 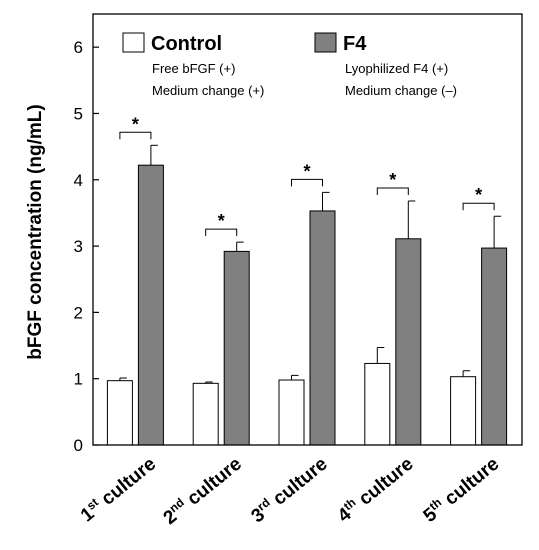 What do you see at coordinates (78, 246) in the screenshot?
I see `y-tick-label: 3` at bounding box center [78, 246].